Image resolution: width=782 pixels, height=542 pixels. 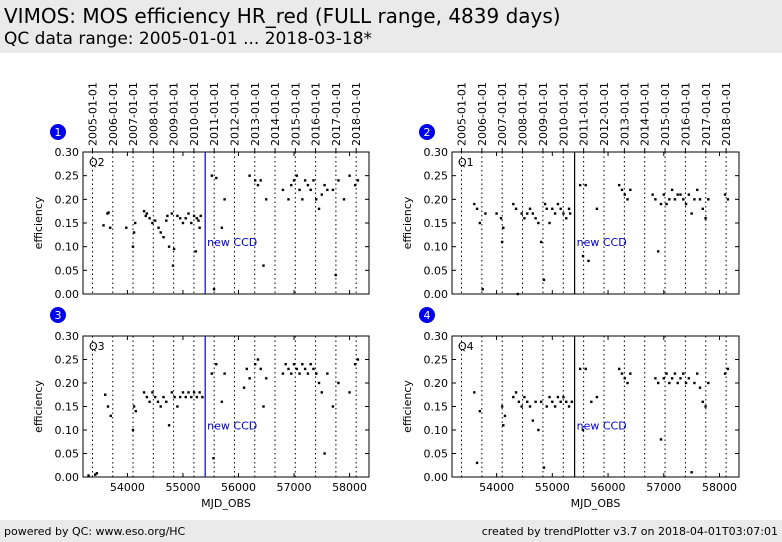 What do you see at coordinates (336, 114) in the screenshot?
I see `year-tick-label: 2017-01-01` at bounding box center [336, 114].